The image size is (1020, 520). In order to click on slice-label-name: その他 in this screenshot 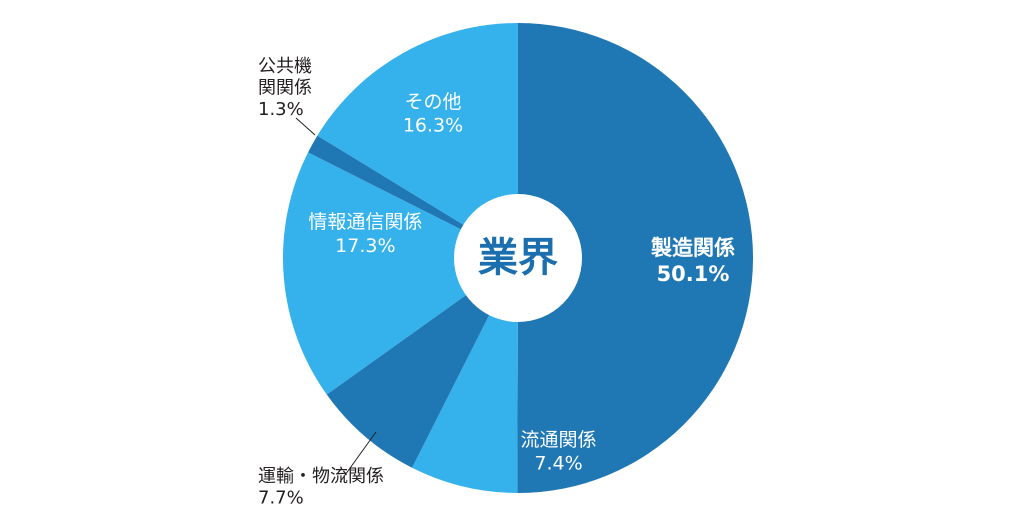, I will do `click(432, 102)`.